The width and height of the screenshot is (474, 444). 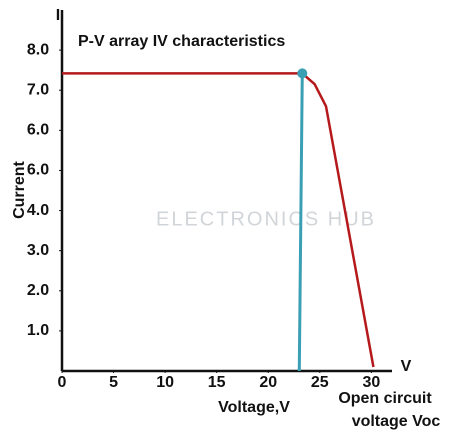 I want to click on y-tick-label: 4.0, so click(x=38, y=210).